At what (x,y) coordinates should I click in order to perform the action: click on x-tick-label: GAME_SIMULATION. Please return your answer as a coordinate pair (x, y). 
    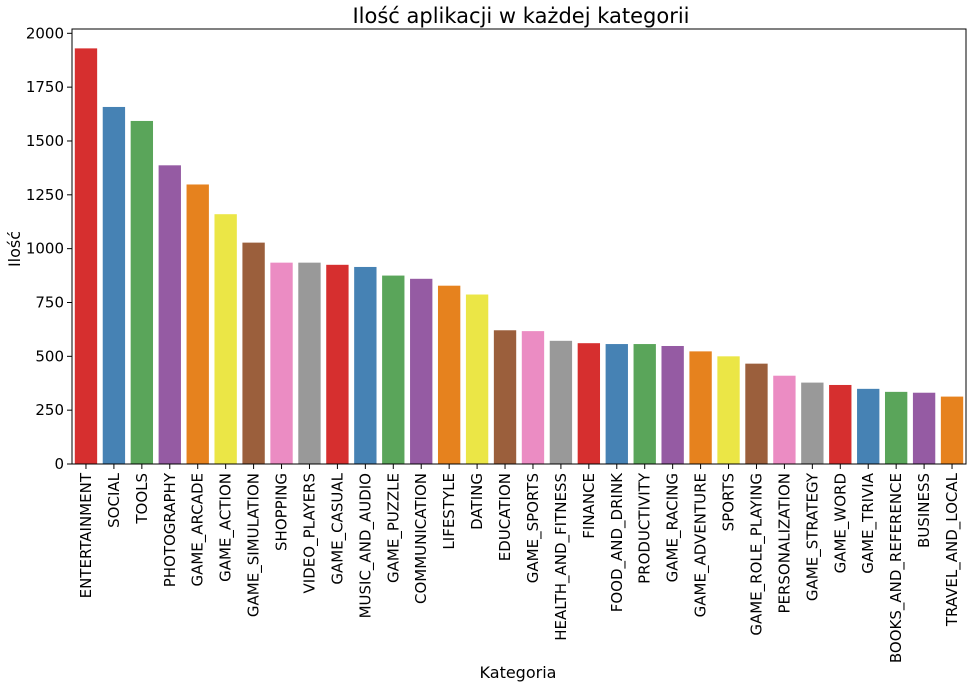
    Looking at the image, I should click on (254, 545).